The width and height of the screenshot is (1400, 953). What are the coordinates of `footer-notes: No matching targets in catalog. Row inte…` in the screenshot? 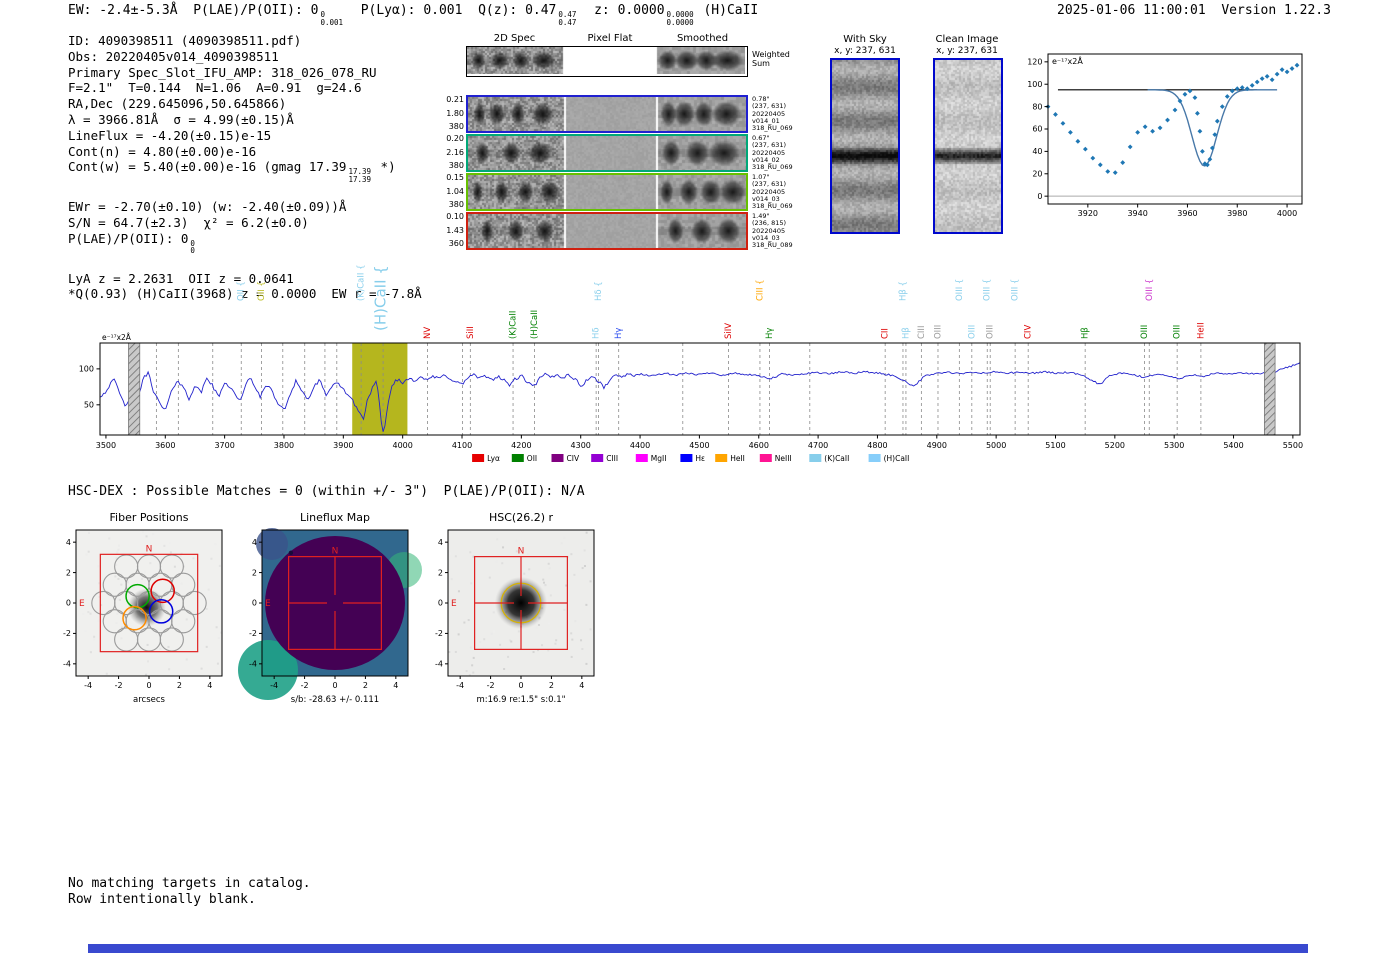 It's located at (189, 892).